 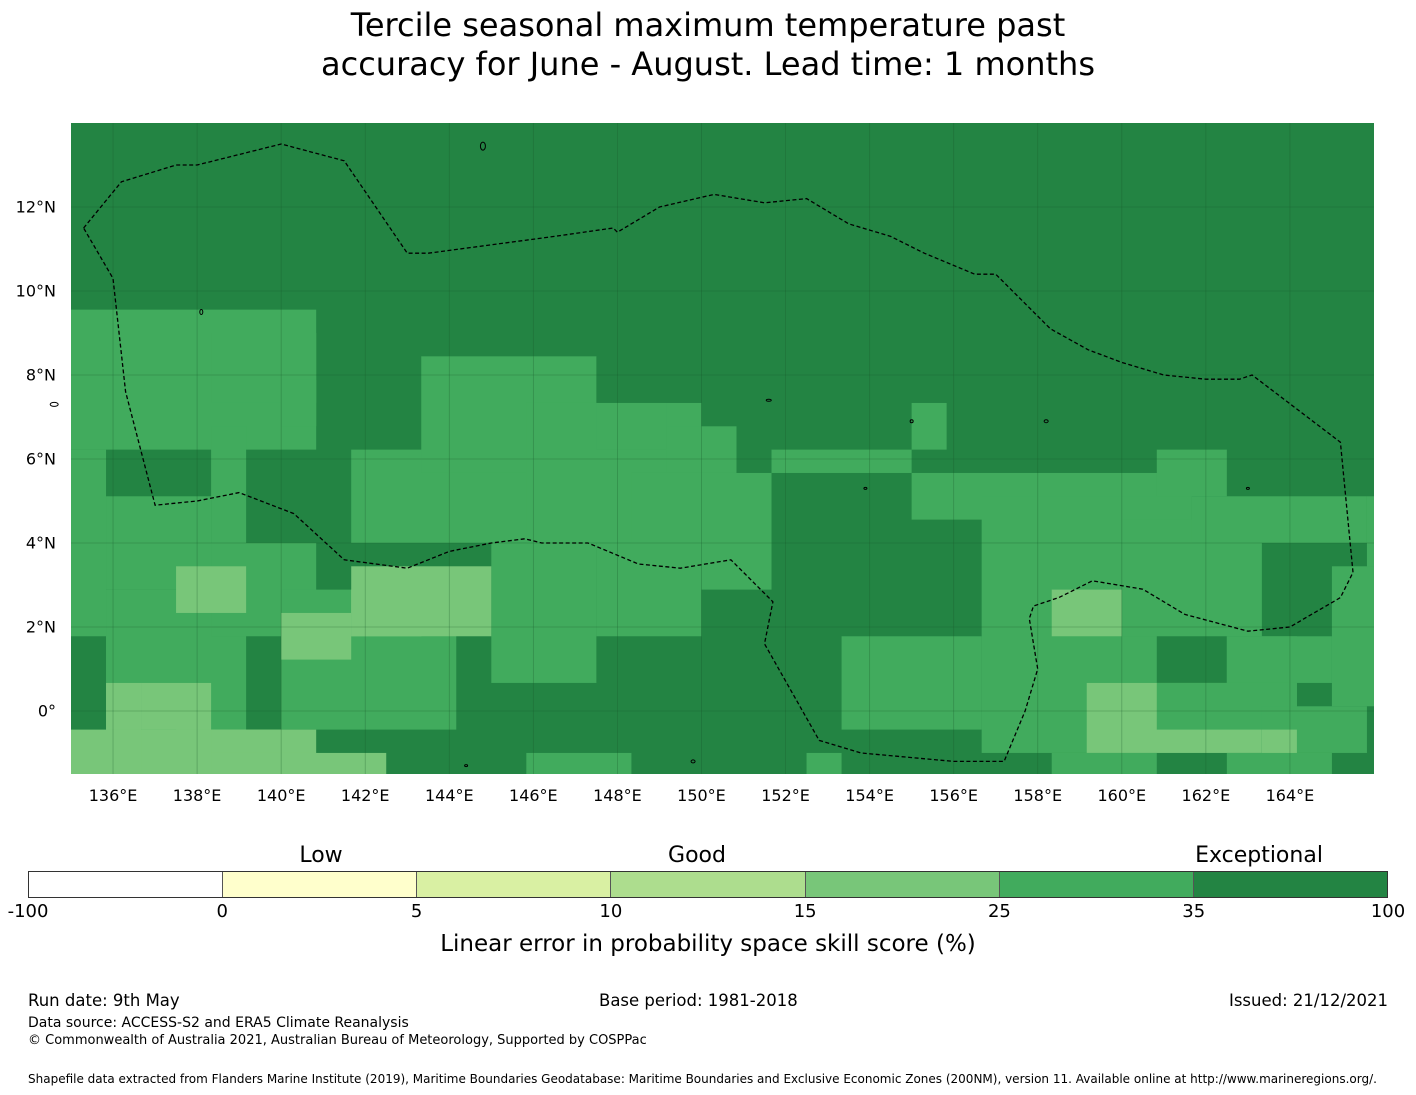 What do you see at coordinates (701, 795) in the screenshot?
I see `longitude-tick-label: 150°E` at bounding box center [701, 795].